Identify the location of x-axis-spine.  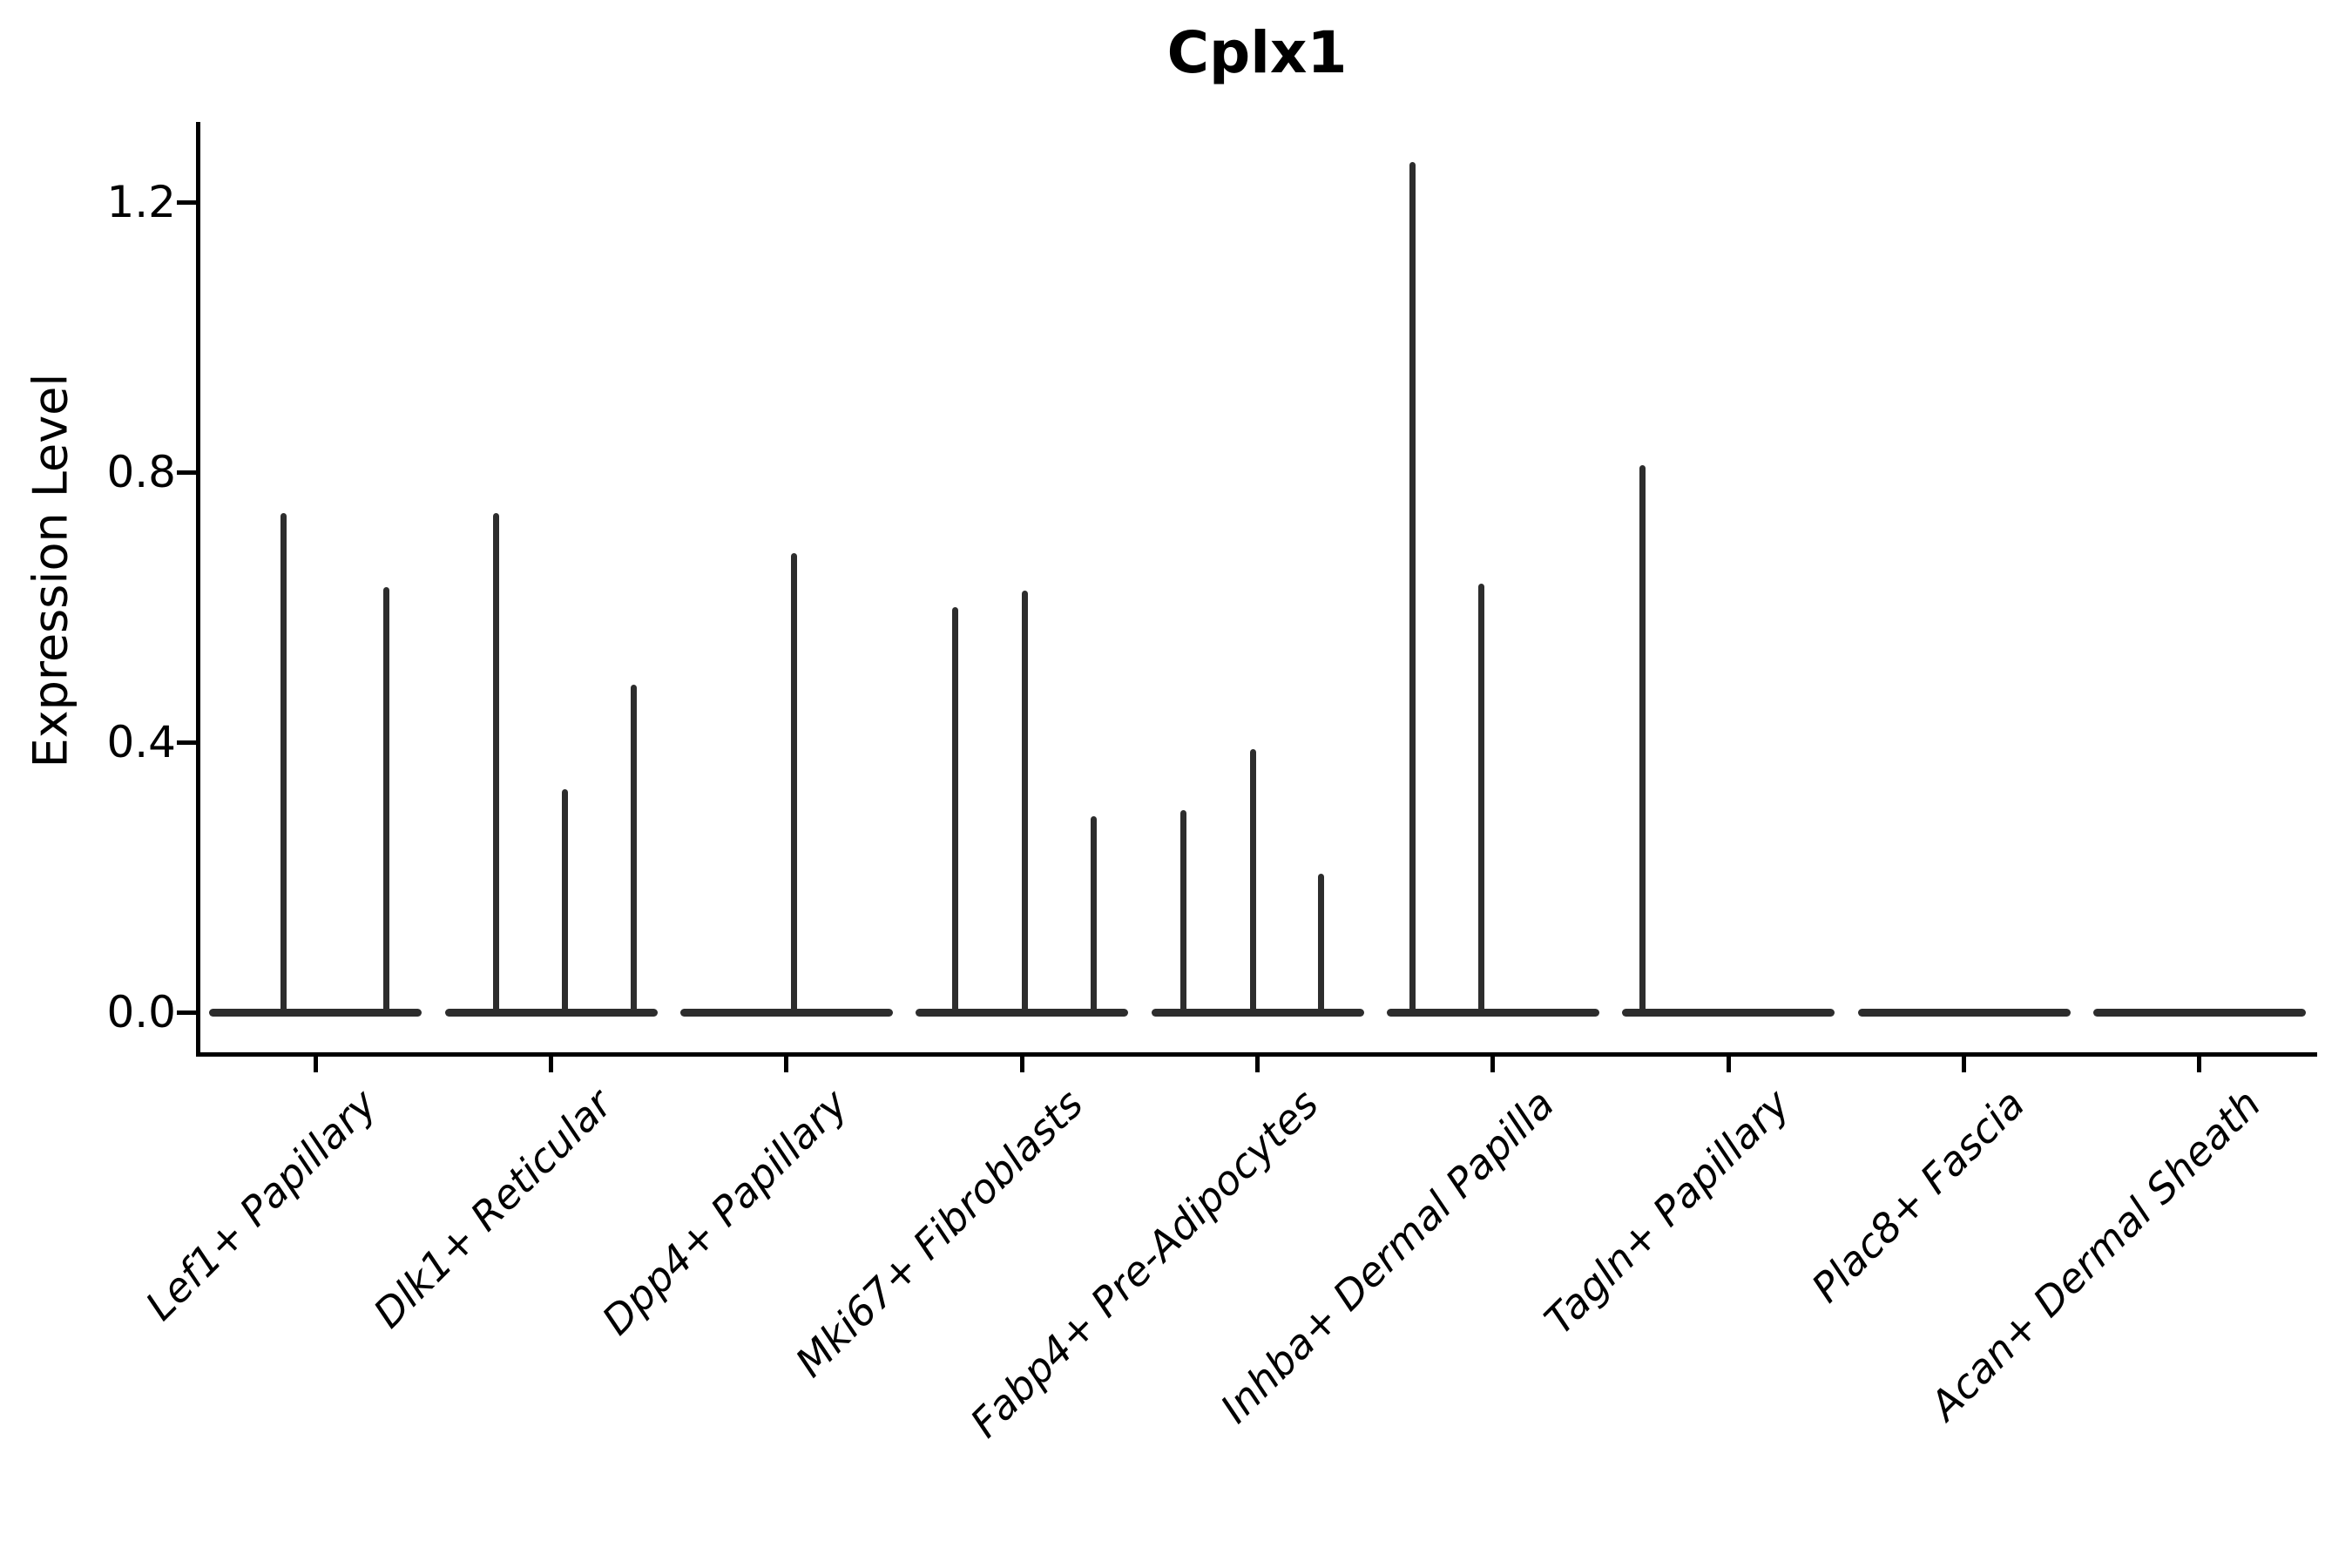
(1256, 1054).